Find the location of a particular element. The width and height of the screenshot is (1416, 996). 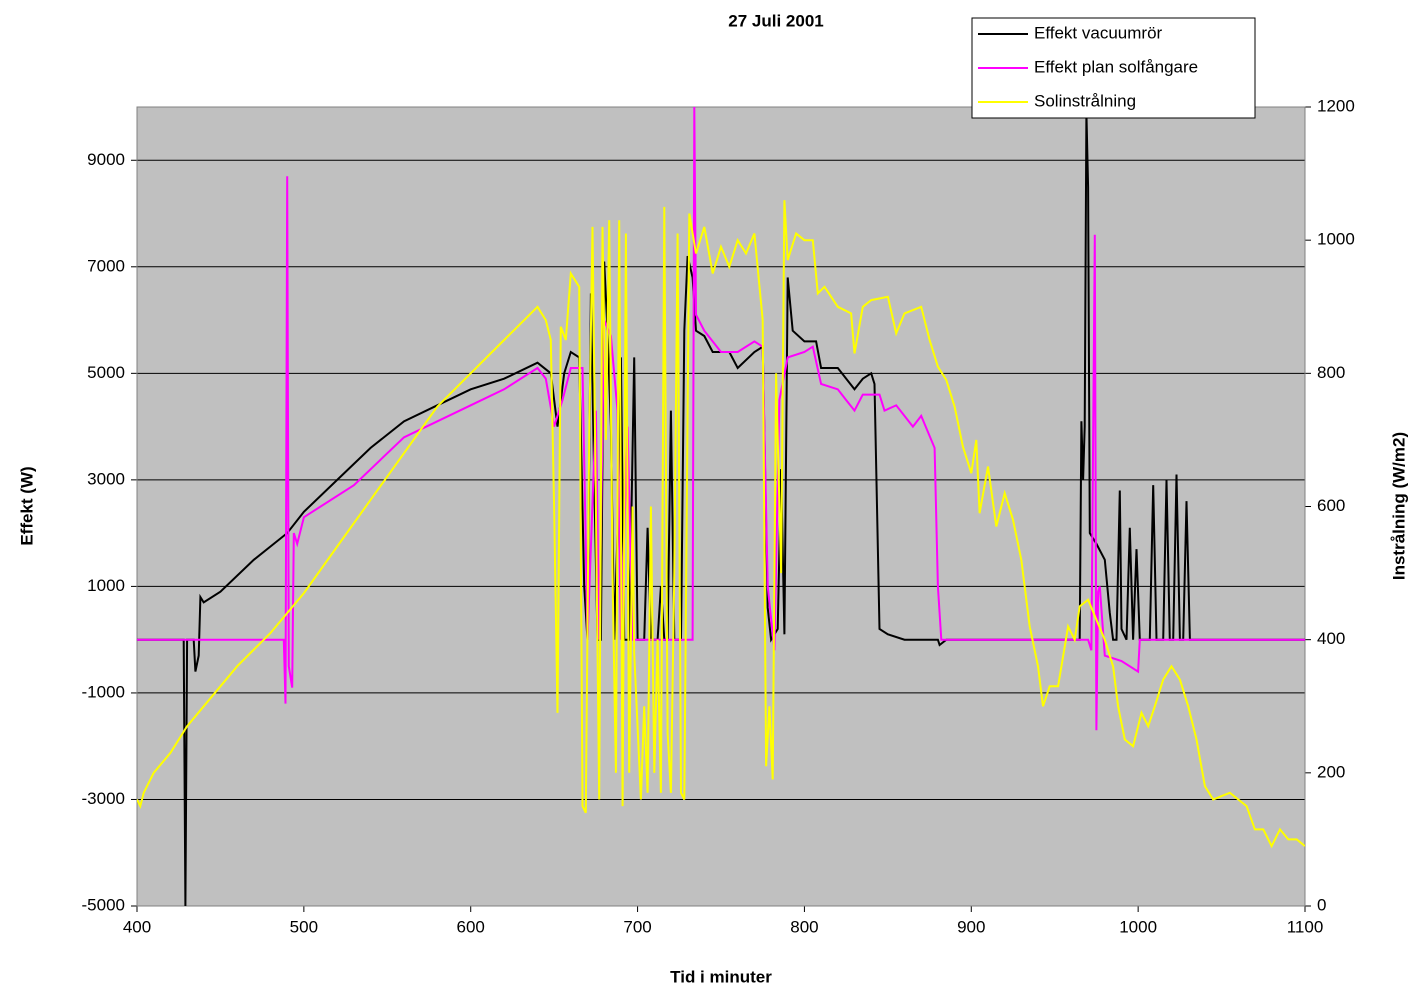

y-tick-label: 9000 is located at coordinates (106, 159).